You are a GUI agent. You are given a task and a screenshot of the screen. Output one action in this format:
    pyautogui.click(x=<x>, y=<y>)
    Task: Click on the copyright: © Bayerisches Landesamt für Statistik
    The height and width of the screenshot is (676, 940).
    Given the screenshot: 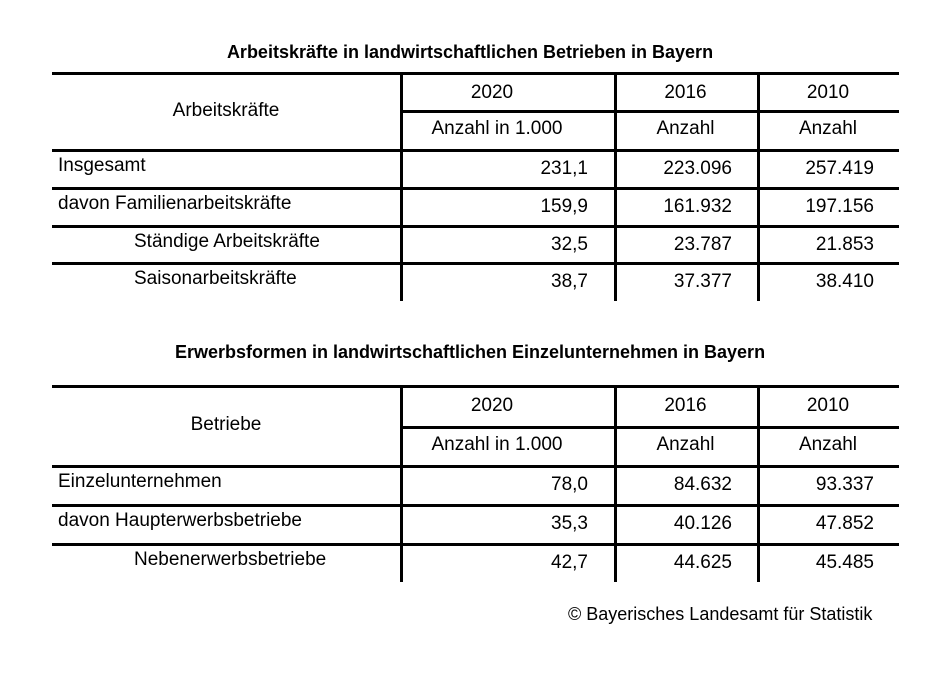 What is the action you would take?
    pyautogui.click(x=720, y=614)
    